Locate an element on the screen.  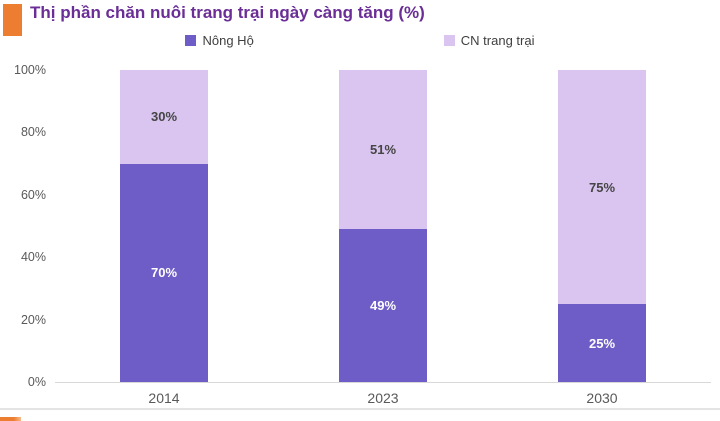
bar-value-label: 49% is located at coordinates (383, 306).